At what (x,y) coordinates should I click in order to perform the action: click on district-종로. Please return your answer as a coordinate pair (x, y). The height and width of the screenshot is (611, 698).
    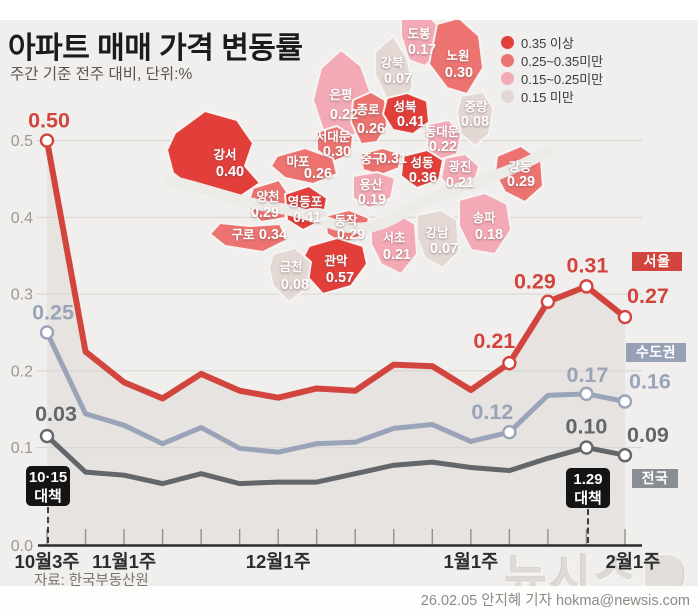
    Looking at the image, I should click on (369, 118).